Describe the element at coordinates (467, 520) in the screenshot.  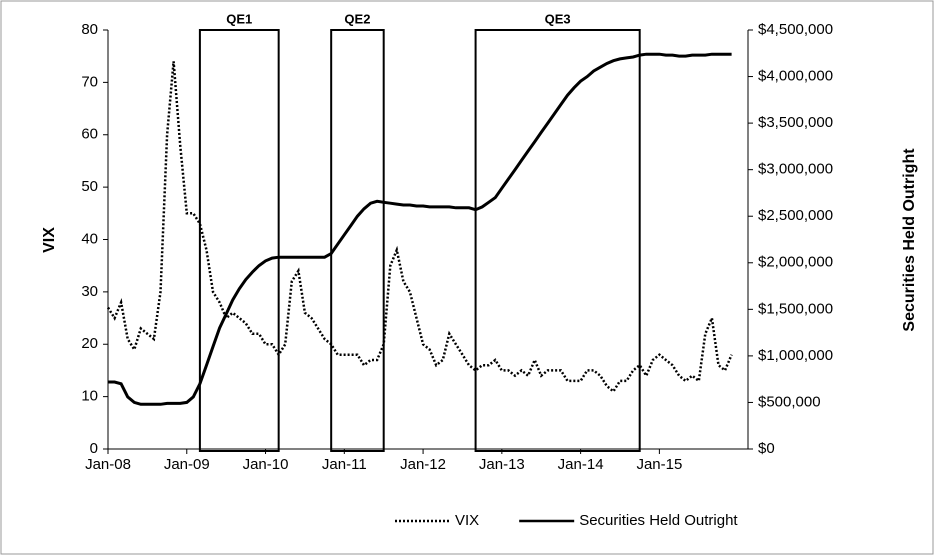
I see `legend-label: VIX` at that location.